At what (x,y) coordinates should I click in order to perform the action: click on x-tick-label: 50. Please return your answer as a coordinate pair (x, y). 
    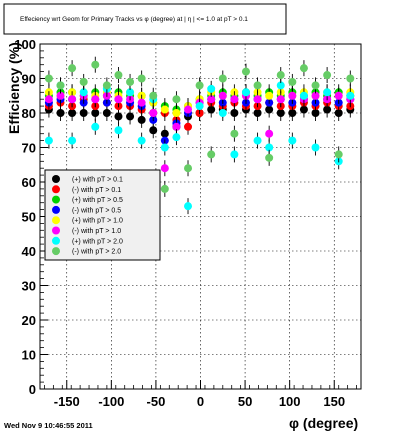
    Looking at the image, I should click on (245, 401).